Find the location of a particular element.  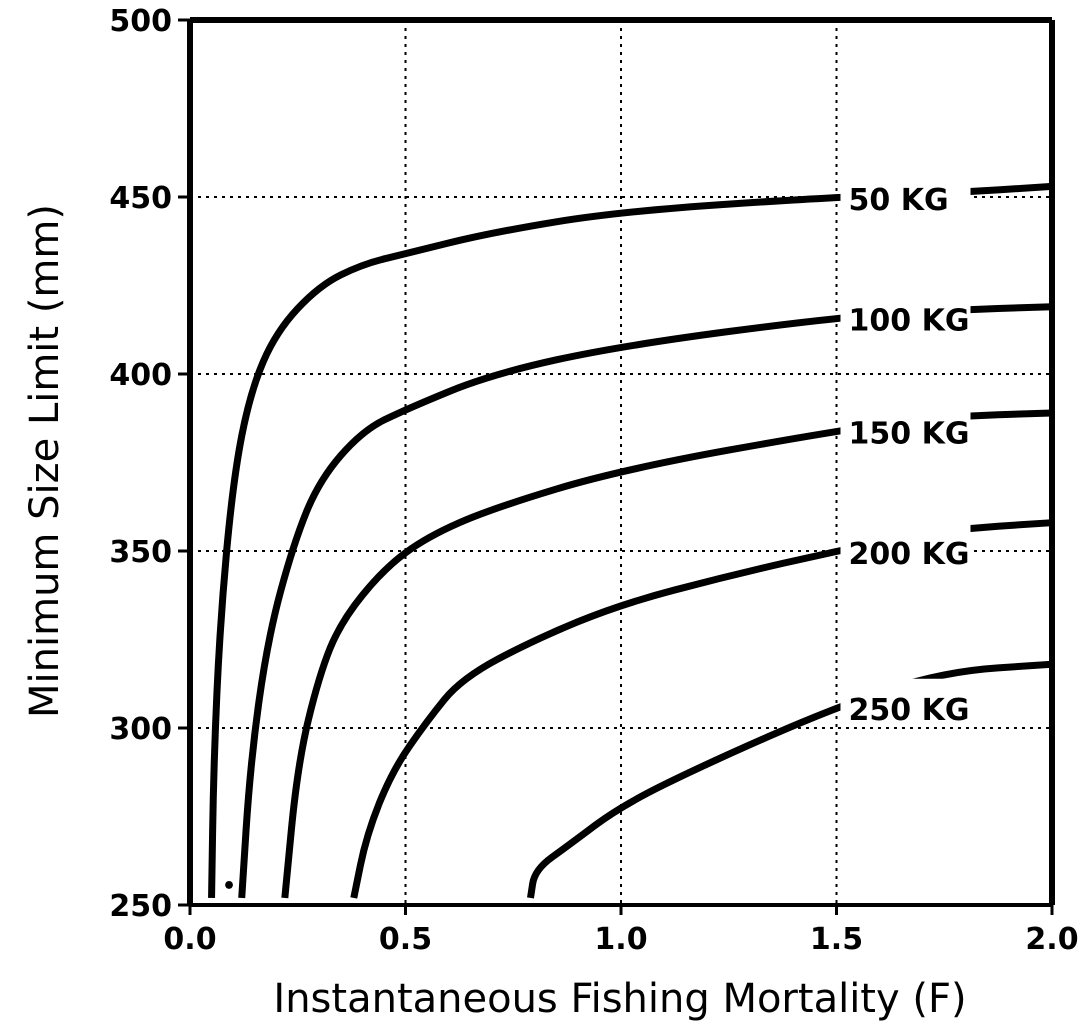

x-tick-label-0.5: 0.5 is located at coordinates (405, 939).